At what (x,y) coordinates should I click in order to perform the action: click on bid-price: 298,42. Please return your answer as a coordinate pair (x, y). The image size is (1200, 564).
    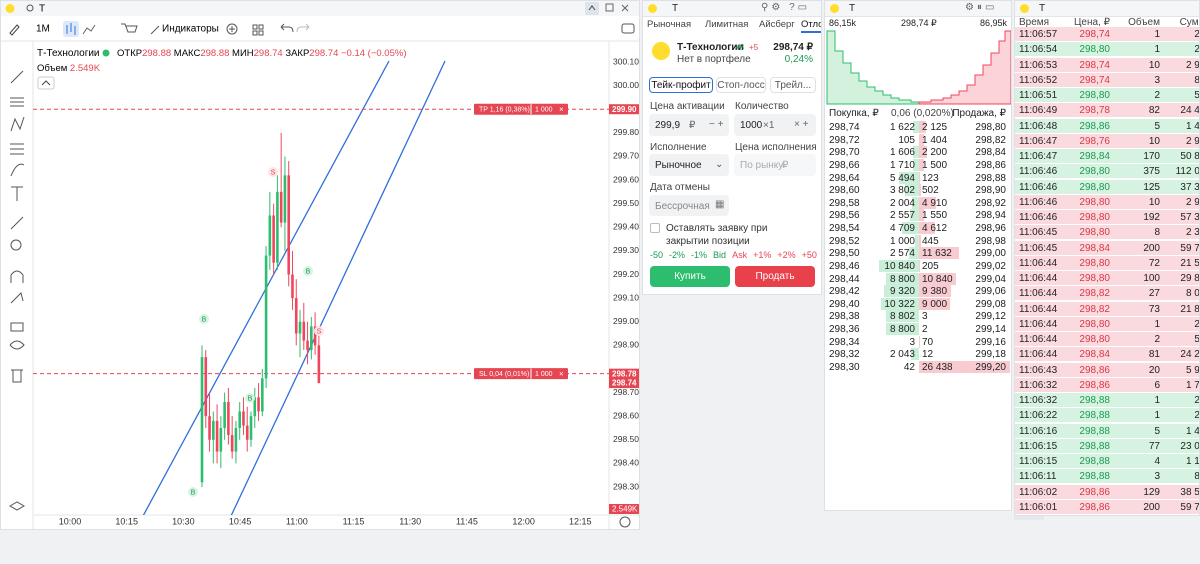
    Looking at the image, I should click on (844, 292).